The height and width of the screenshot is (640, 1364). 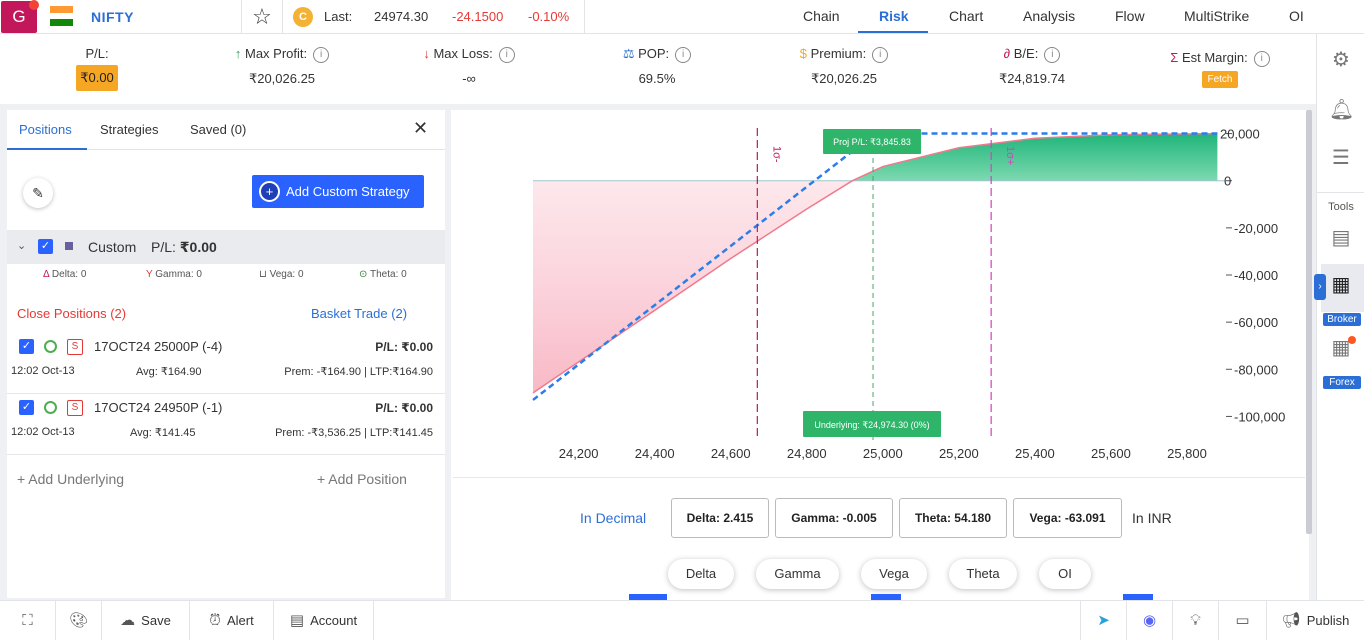 What do you see at coordinates (1341, 60) in the screenshot?
I see `gear-icon: ⚙` at bounding box center [1341, 60].